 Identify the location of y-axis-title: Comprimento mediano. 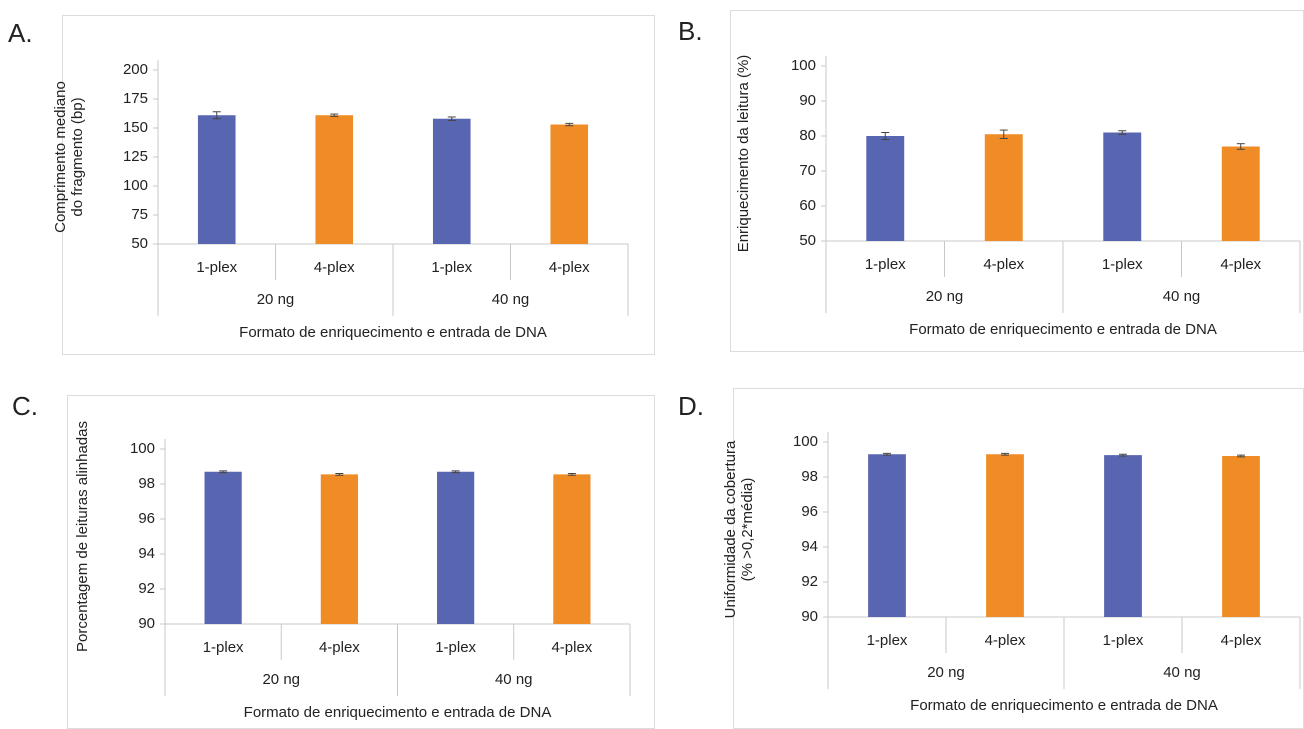
(60, 157).